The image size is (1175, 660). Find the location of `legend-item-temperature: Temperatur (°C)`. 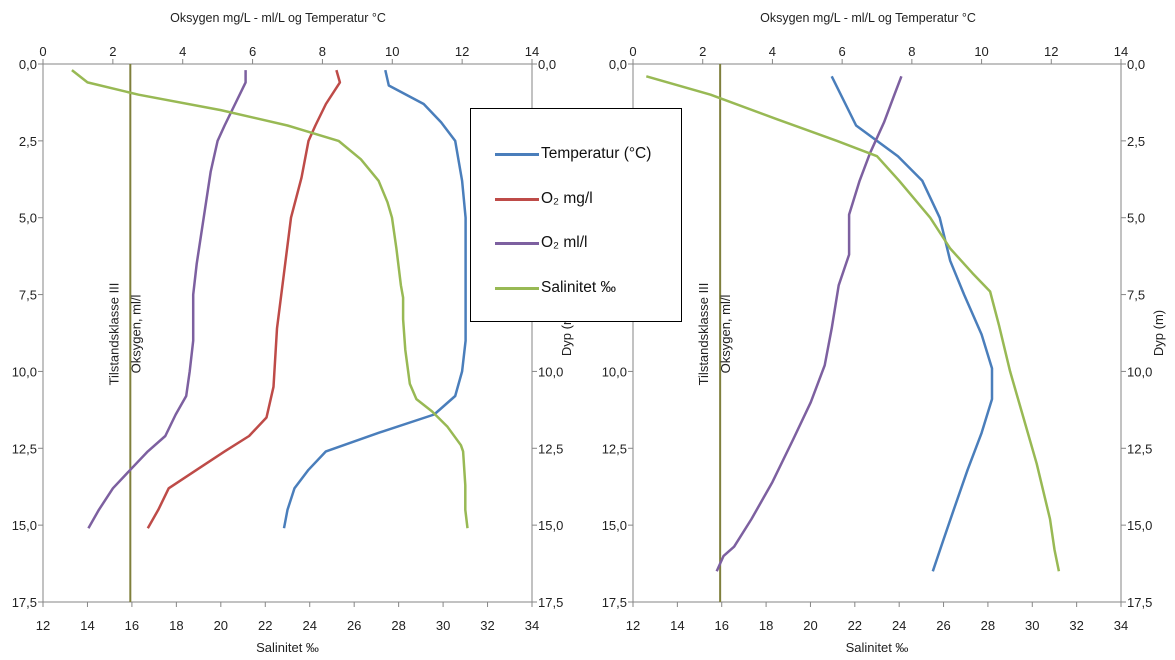

legend-item-temperature: Temperatur (°C) is located at coordinates (573, 154).